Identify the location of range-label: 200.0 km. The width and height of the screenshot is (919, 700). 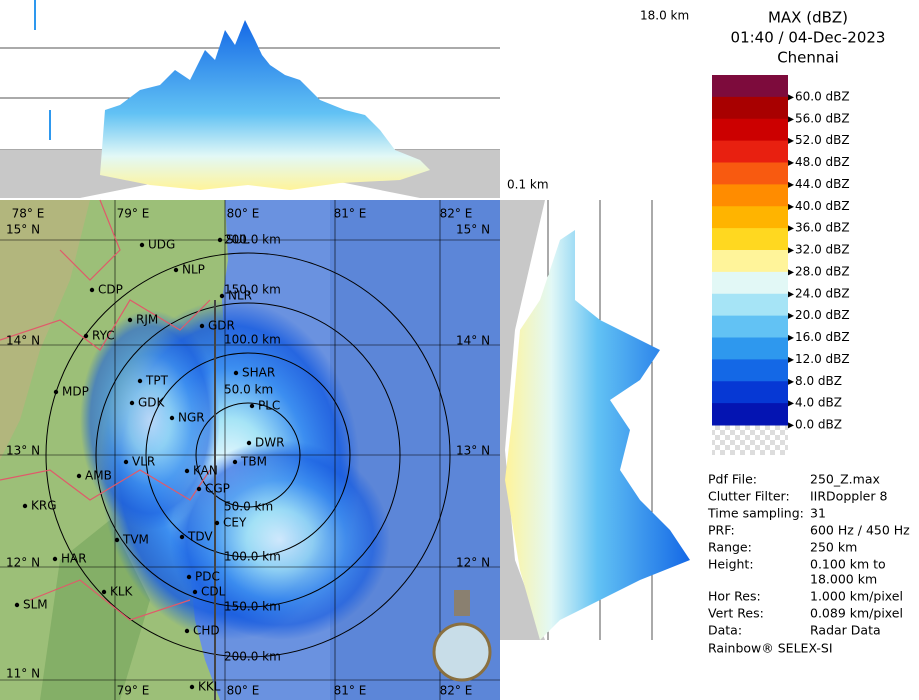
(252, 240).